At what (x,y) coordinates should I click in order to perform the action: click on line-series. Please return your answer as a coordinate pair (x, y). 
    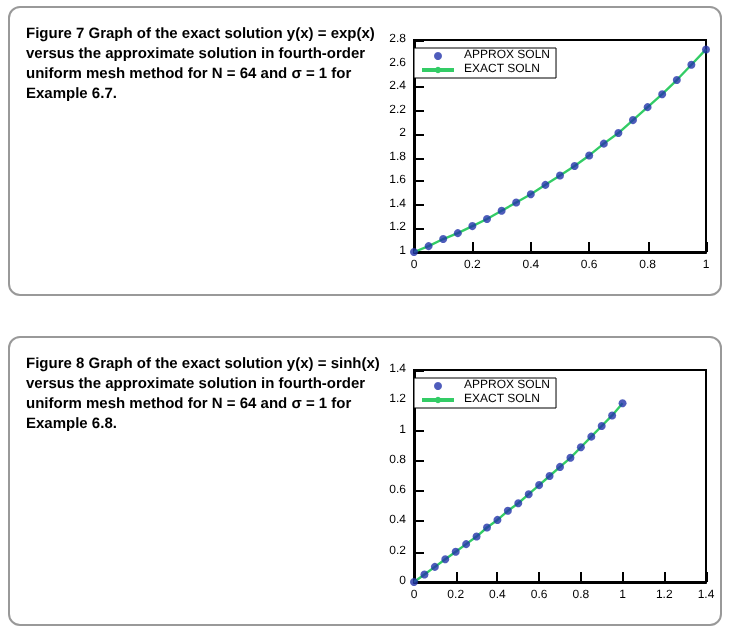
    Looking at the image, I should click on (518, 493).